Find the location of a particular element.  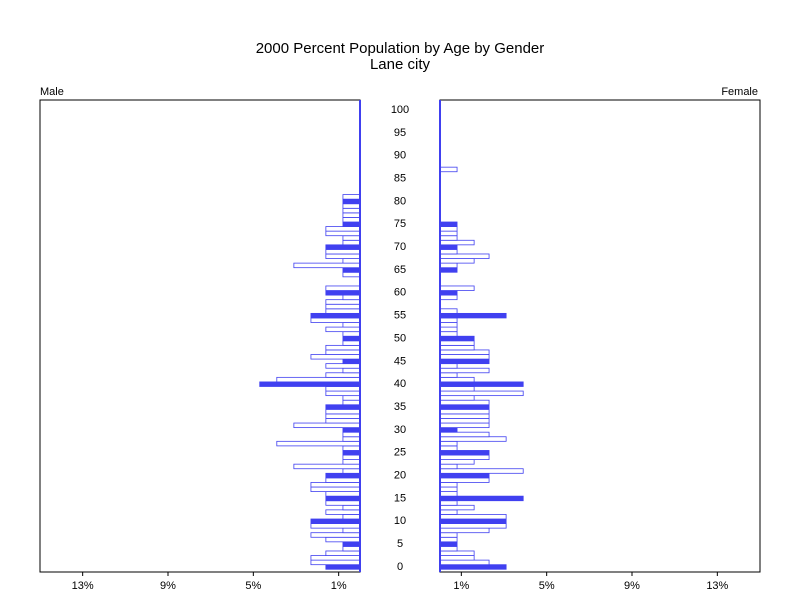

age-tick-label: 45 is located at coordinates (400, 361).